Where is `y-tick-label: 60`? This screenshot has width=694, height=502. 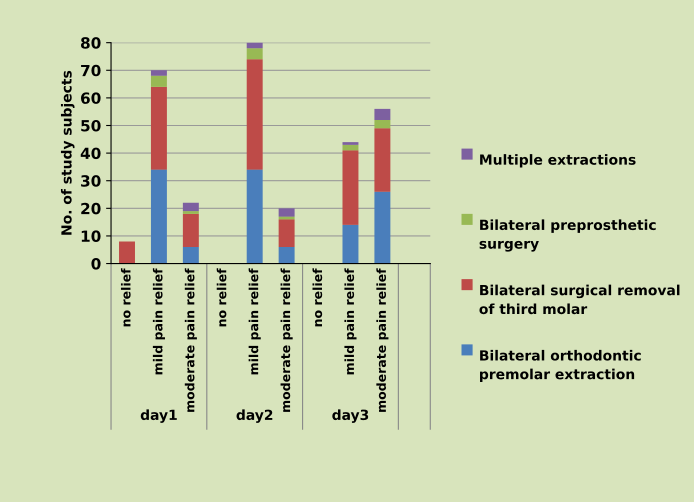
y-tick-label: 60 is located at coordinates (91, 98).